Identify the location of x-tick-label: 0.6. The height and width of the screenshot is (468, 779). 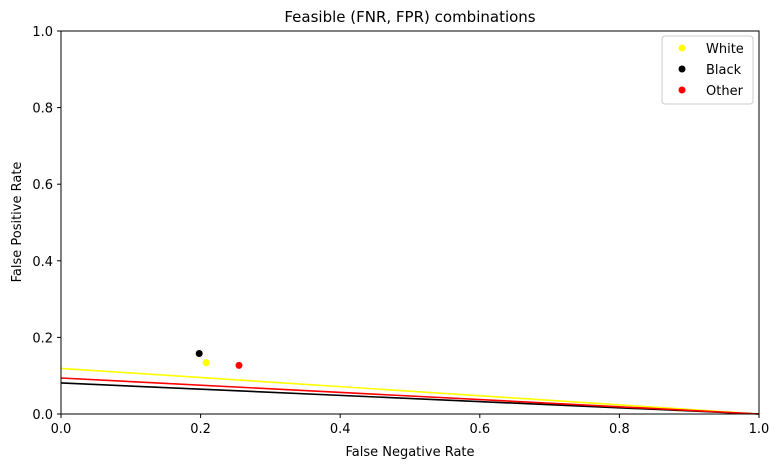
(479, 429).